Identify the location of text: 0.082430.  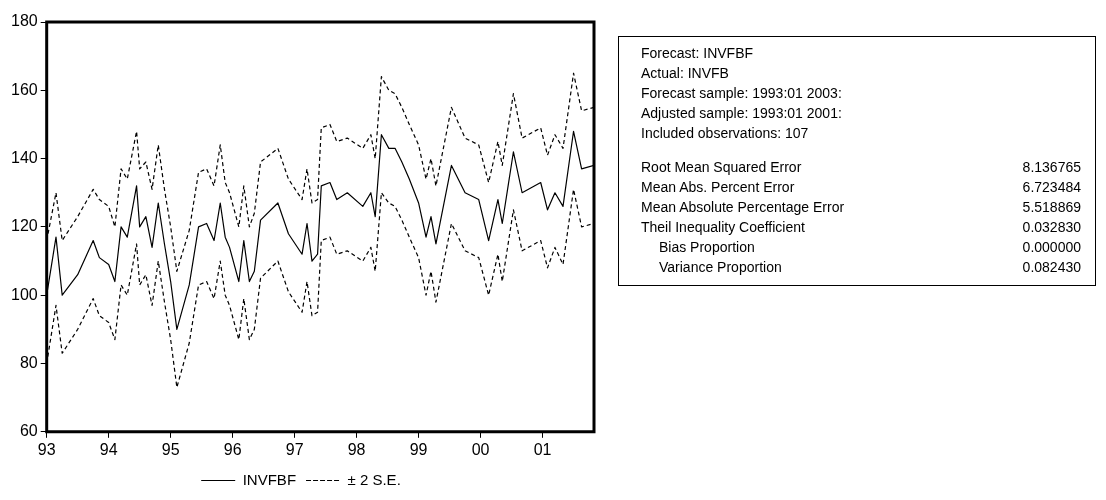
(1051, 267).